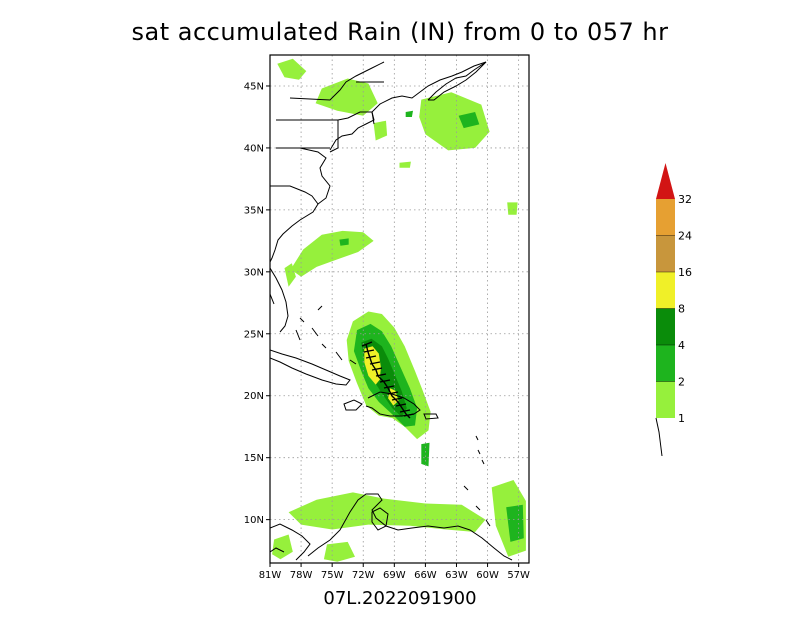 This screenshot has height=618, width=800. I want to click on storm-track, so click(388, 380).